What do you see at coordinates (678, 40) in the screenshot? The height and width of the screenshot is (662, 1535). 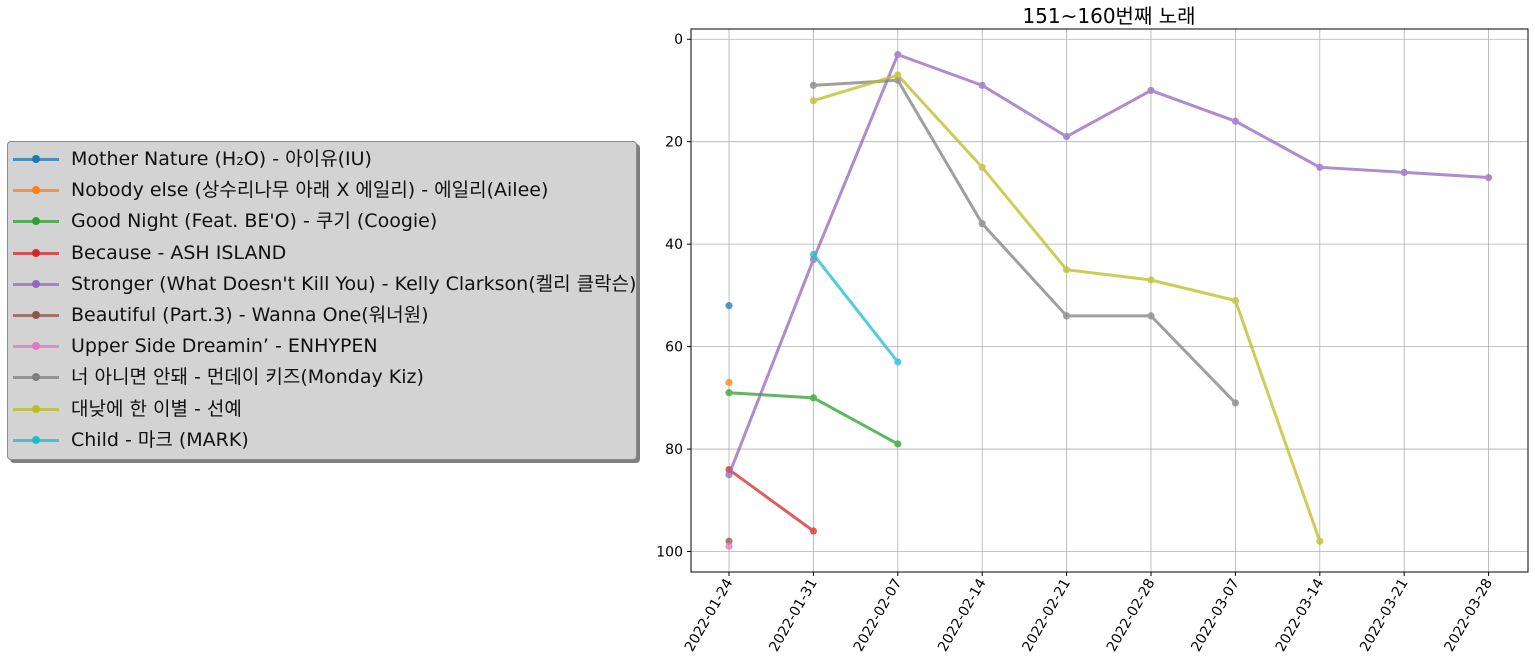 I see `y-tick-label: 0` at bounding box center [678, 40].